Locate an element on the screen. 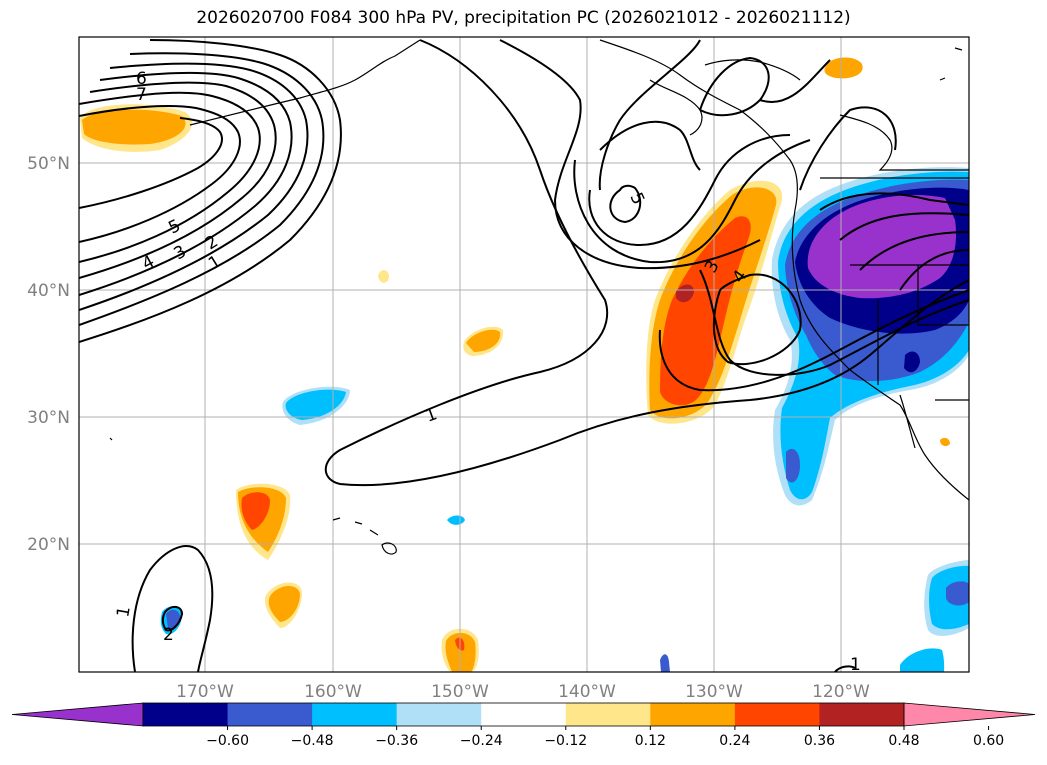  contour-label: 7 is located at coordinates (141, 95).